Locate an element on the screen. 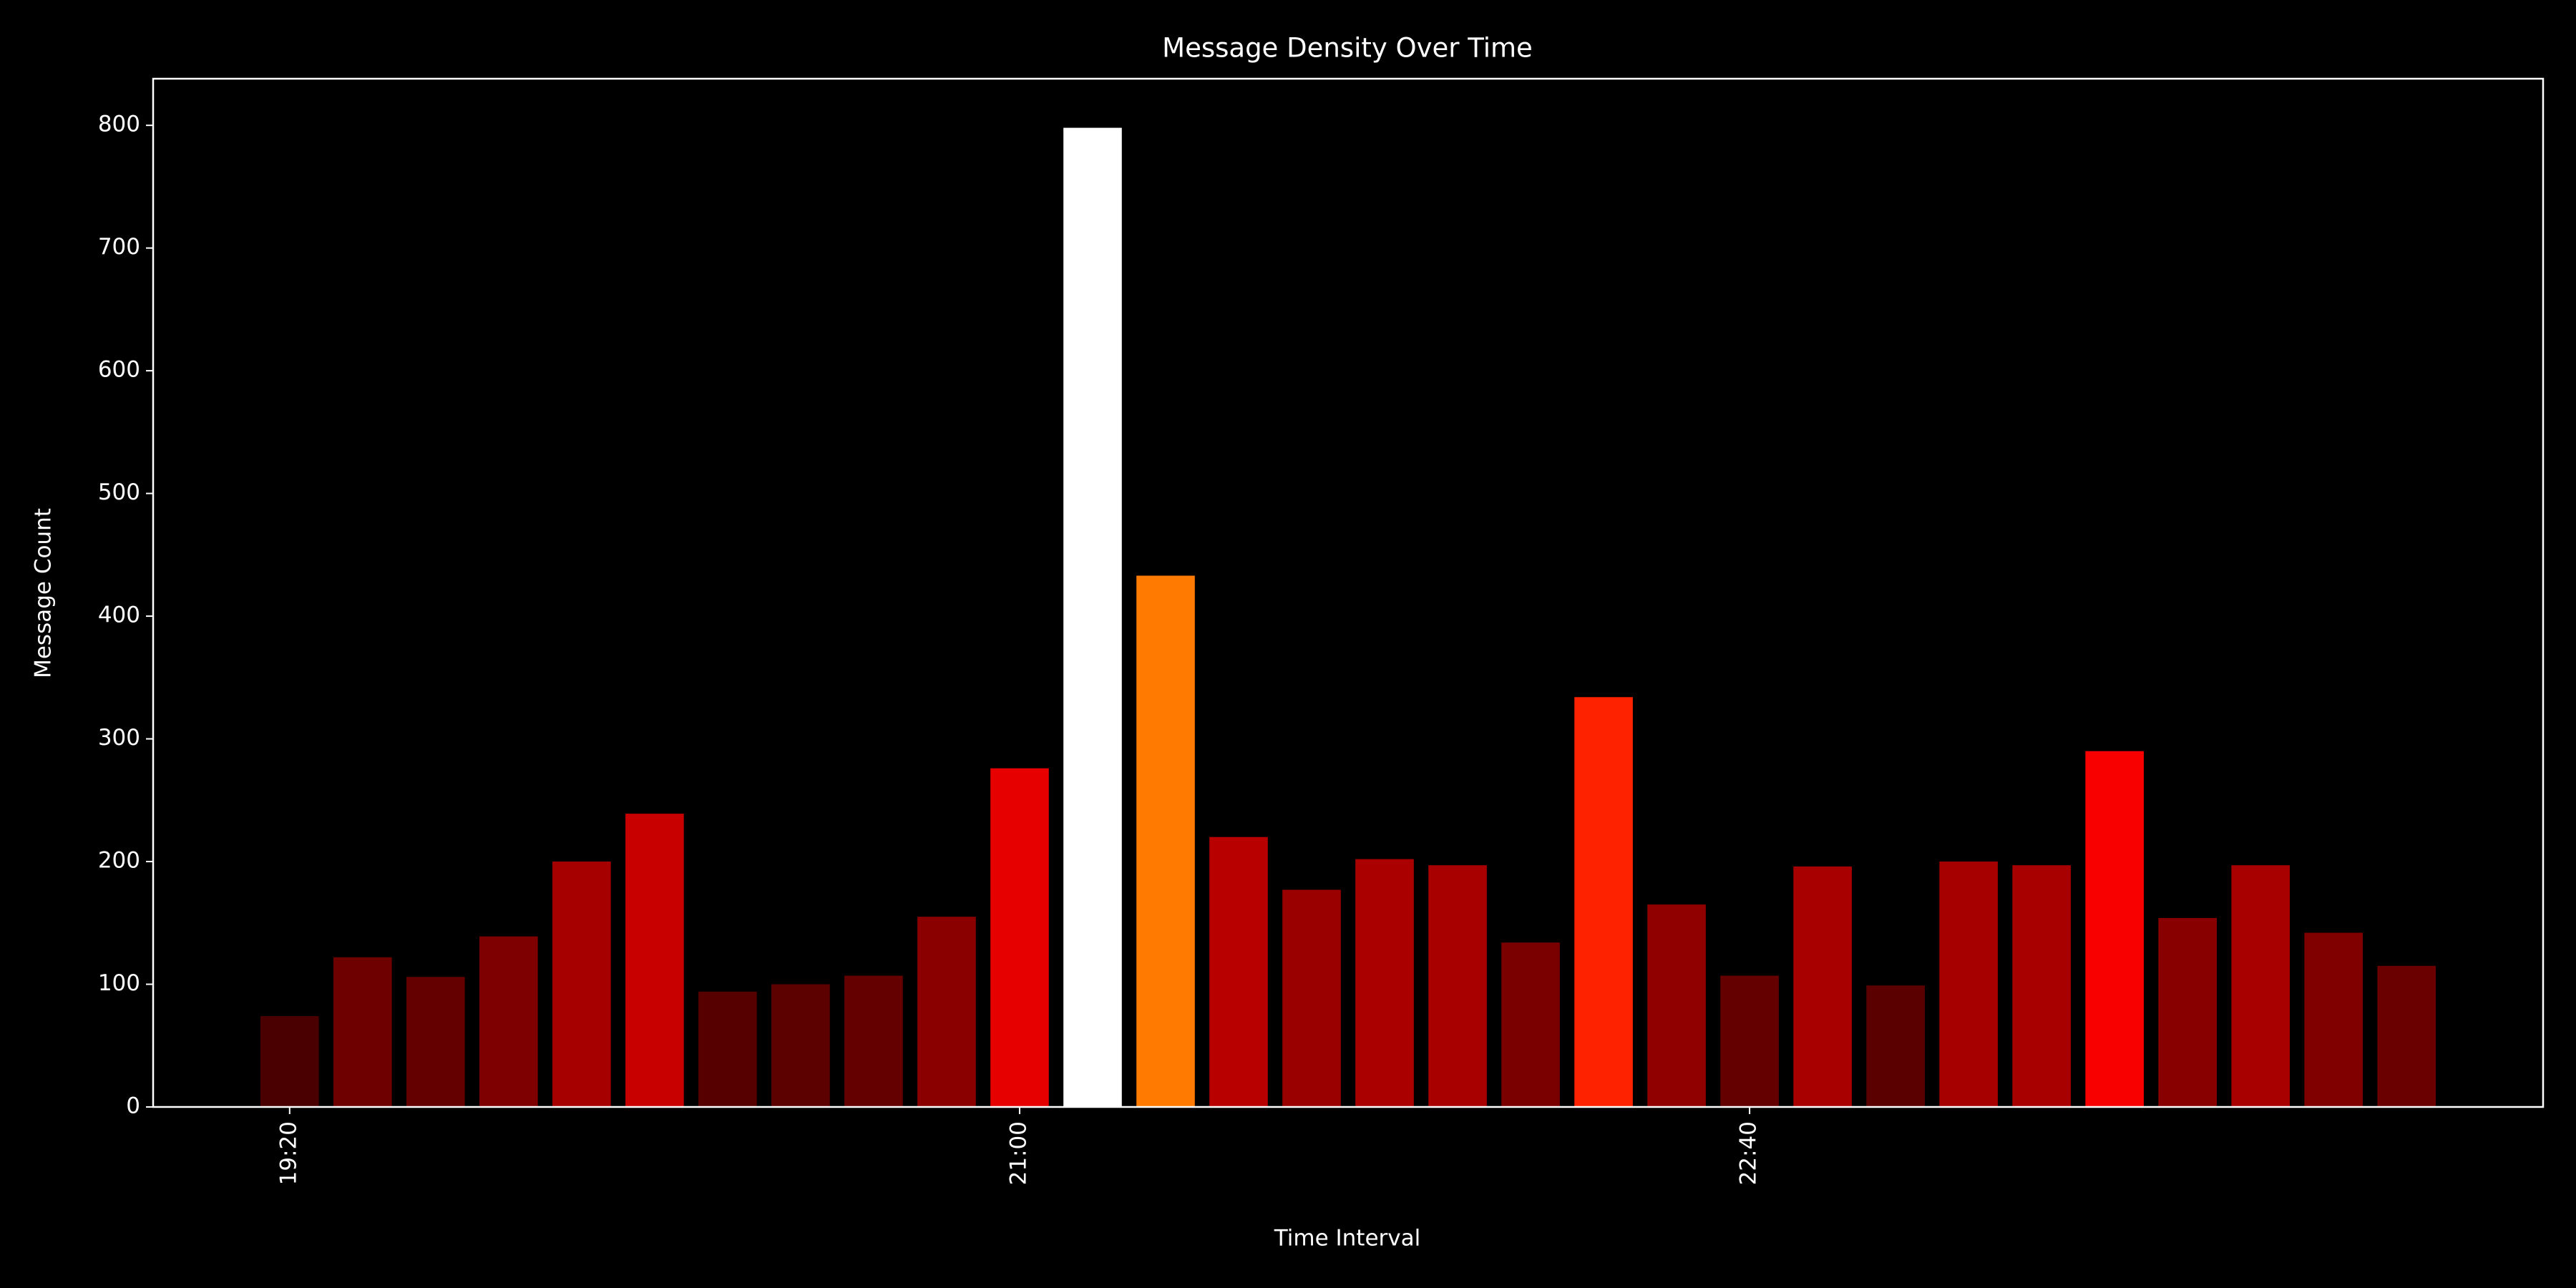 Image resolution: width=2576 pixels, height=1288 pixels. y-tick-label: 800 is located at coordinates (119, 124).